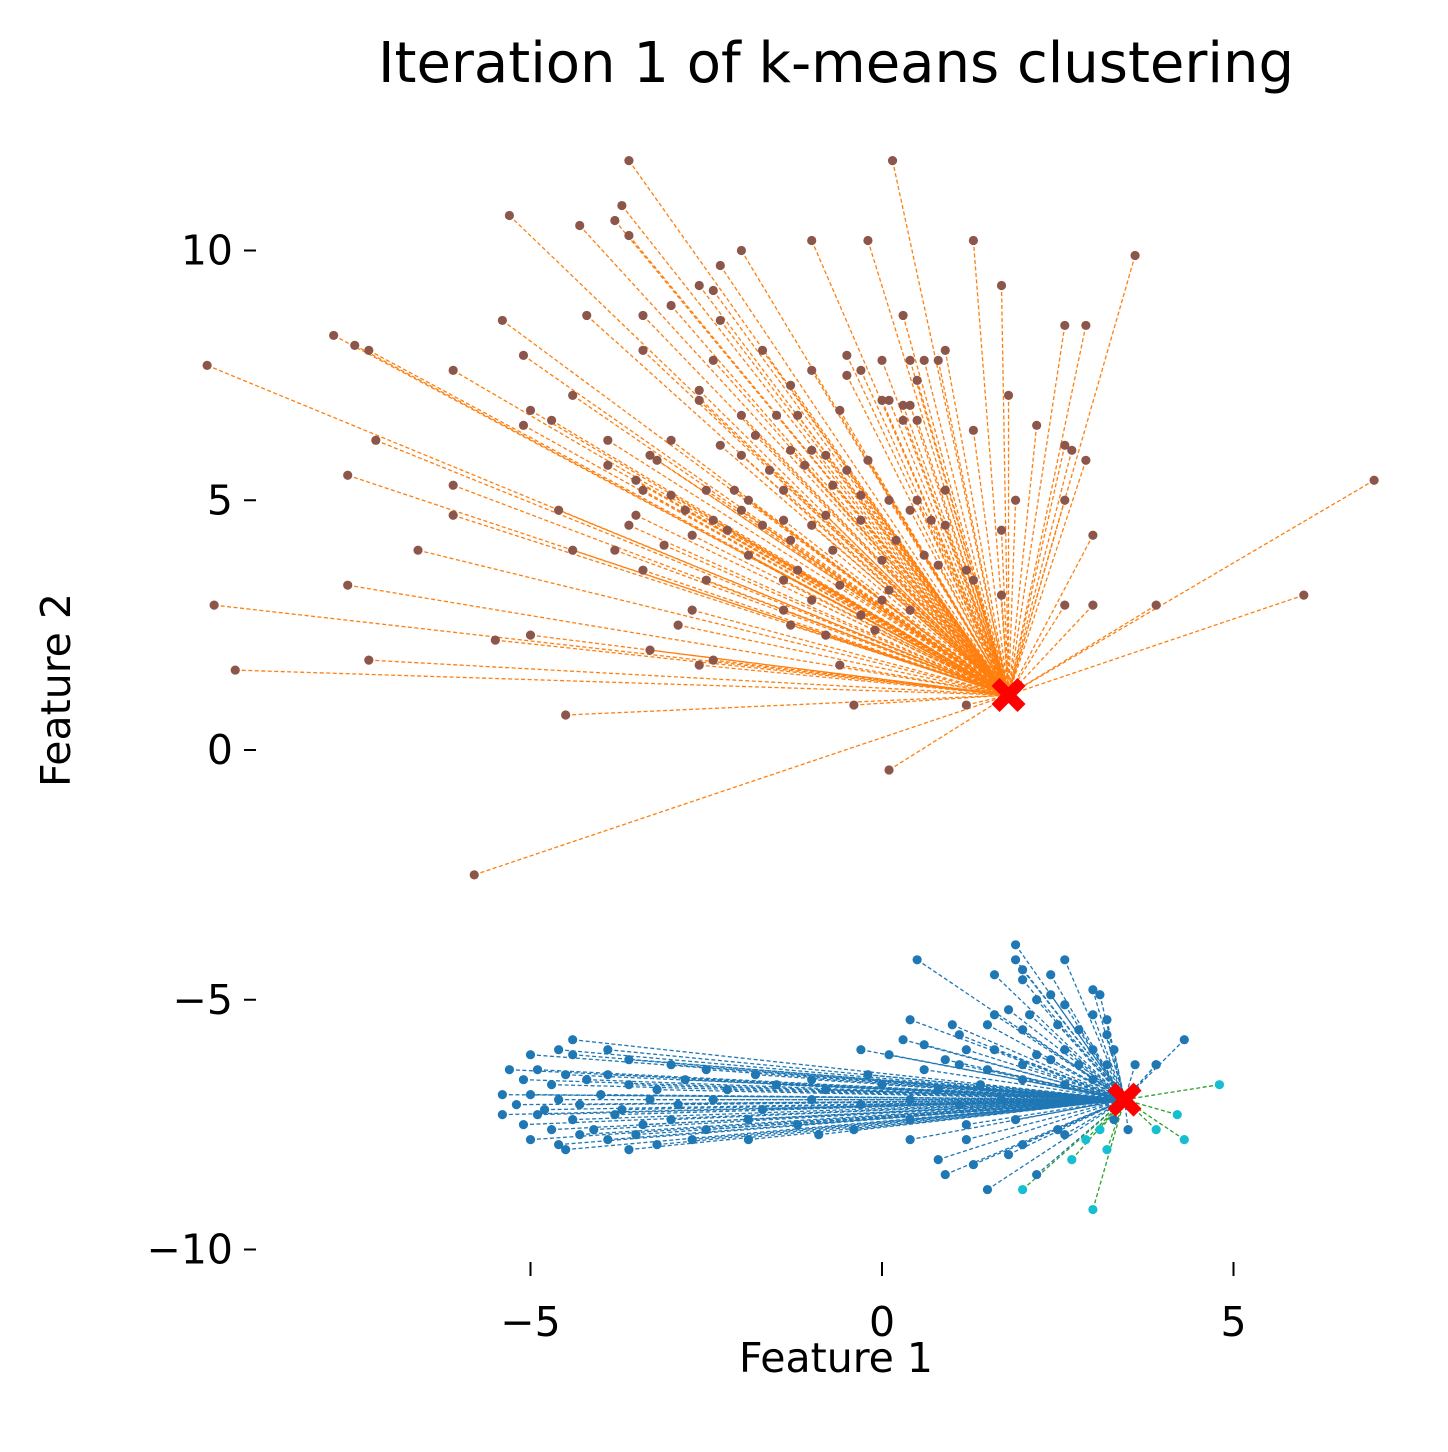  I want to click on y-tick-label: 10, so click(207, 251).